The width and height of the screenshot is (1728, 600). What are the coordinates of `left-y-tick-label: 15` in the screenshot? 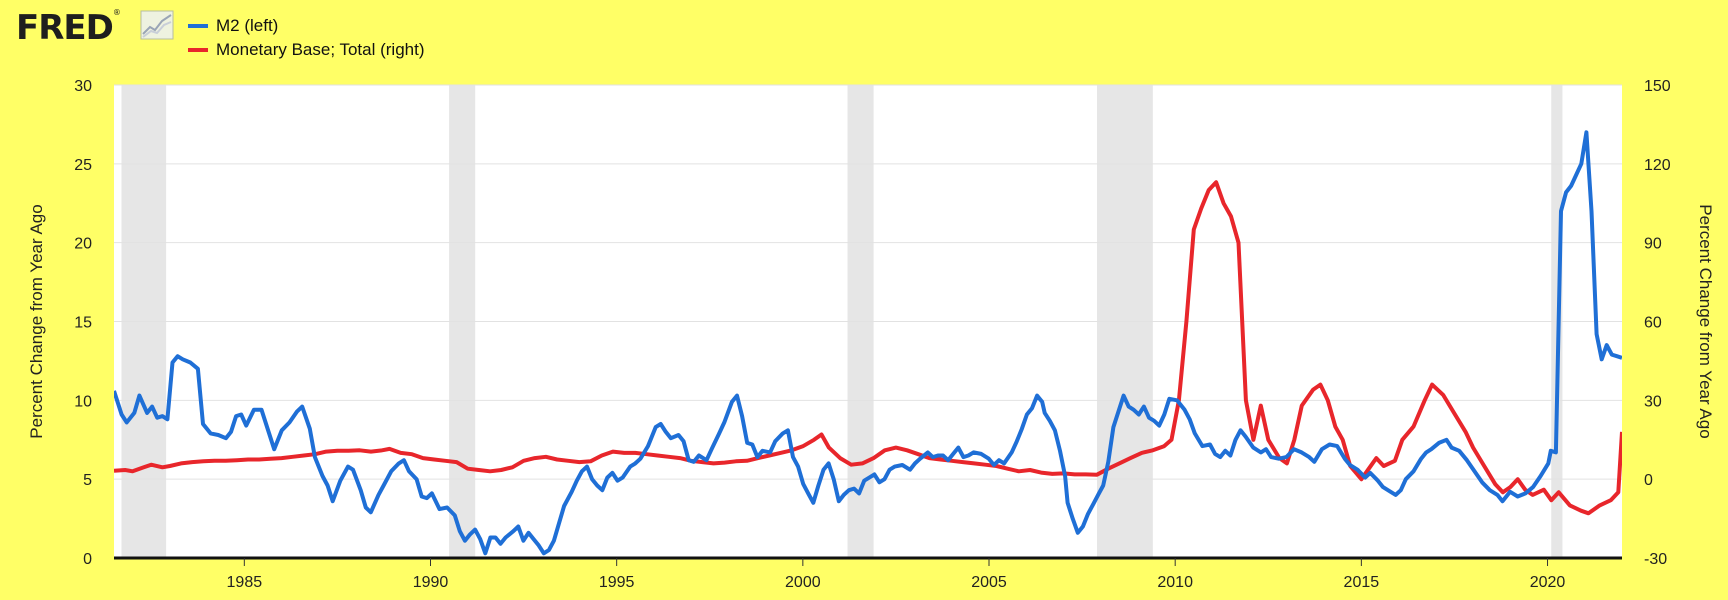 It's located at (83, 323).